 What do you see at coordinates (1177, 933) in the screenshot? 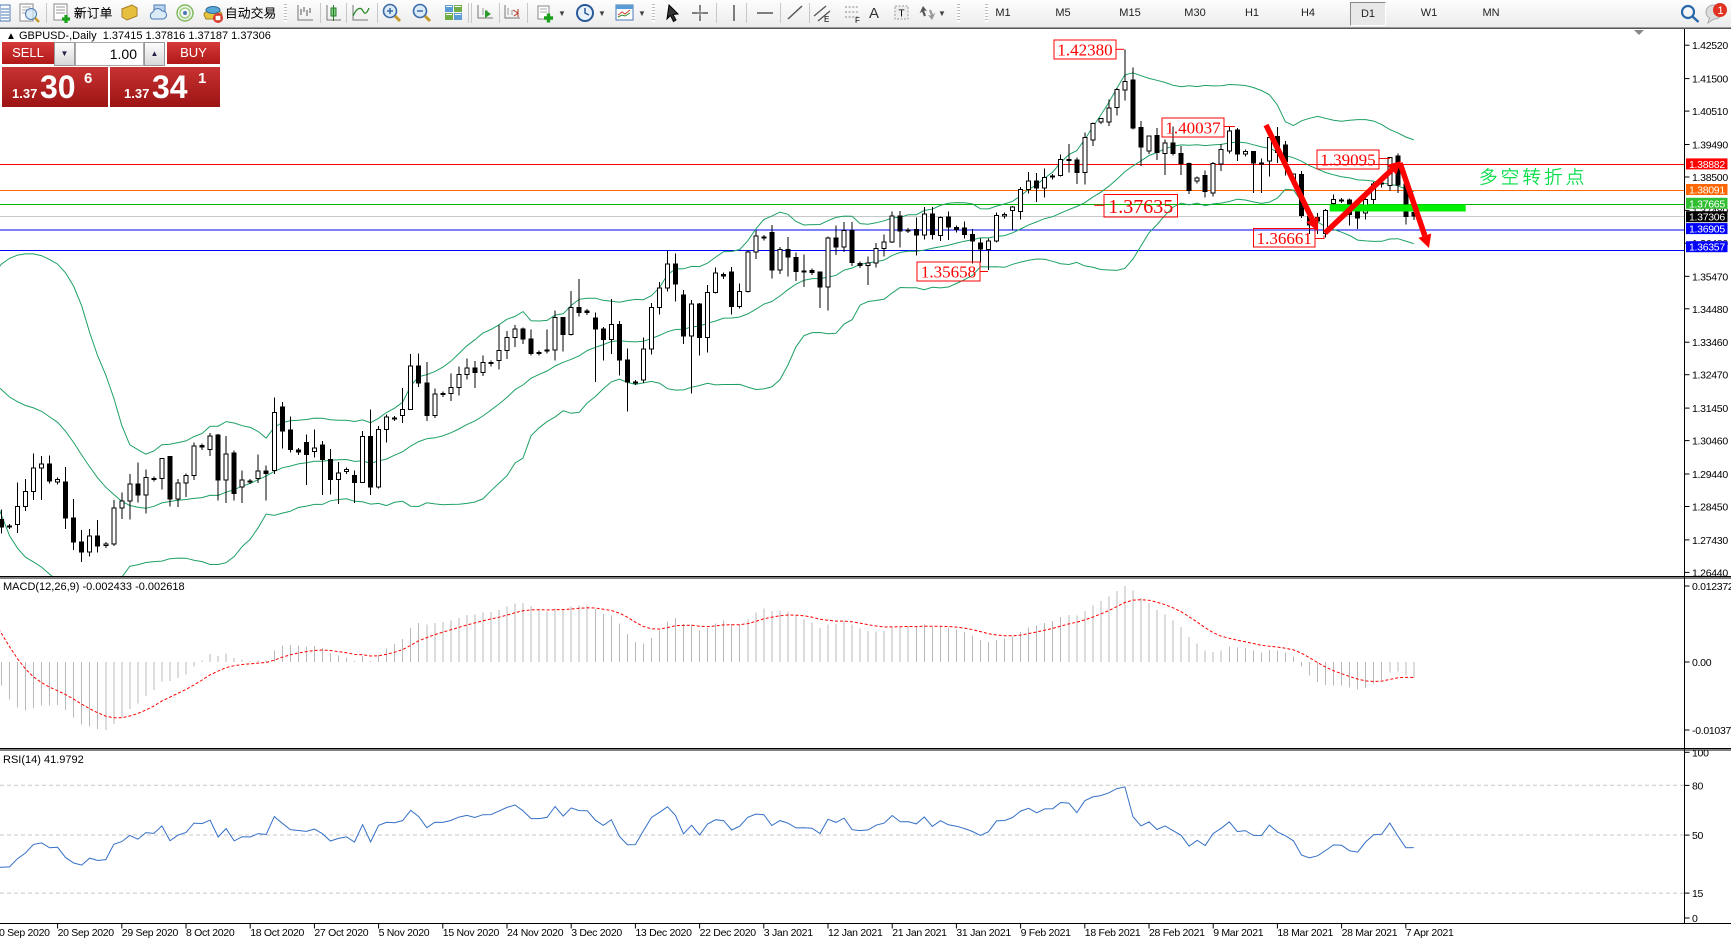
I see `svg-text: 28 Feb 2021` at bounding box center [1177, 933].